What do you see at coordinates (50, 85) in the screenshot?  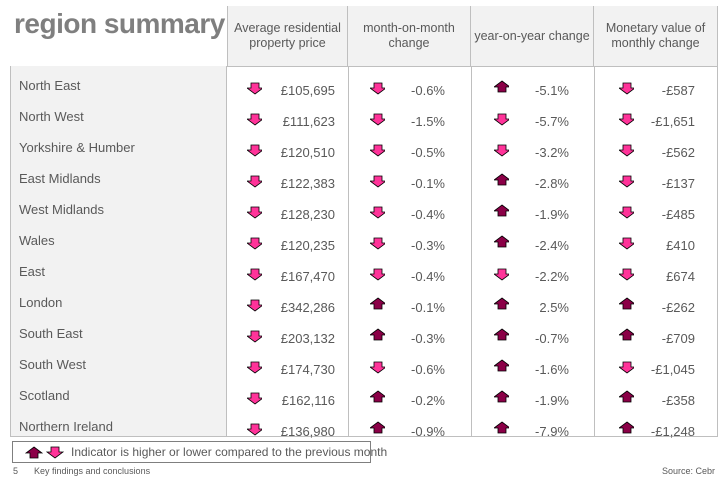 I see `region-name: North East` at bounding box center [50, 85].